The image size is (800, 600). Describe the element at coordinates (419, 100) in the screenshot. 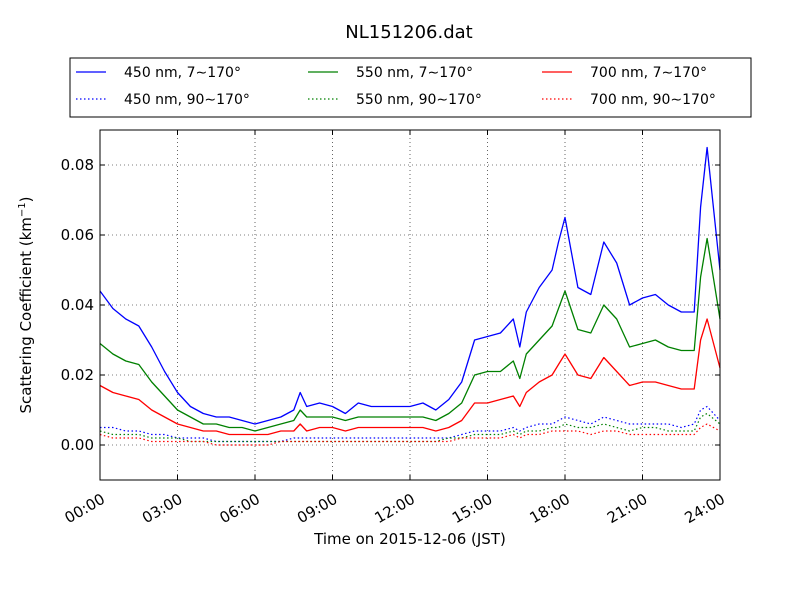

I see `legend-label-3: 550 nm, 90∼170°` at that location.